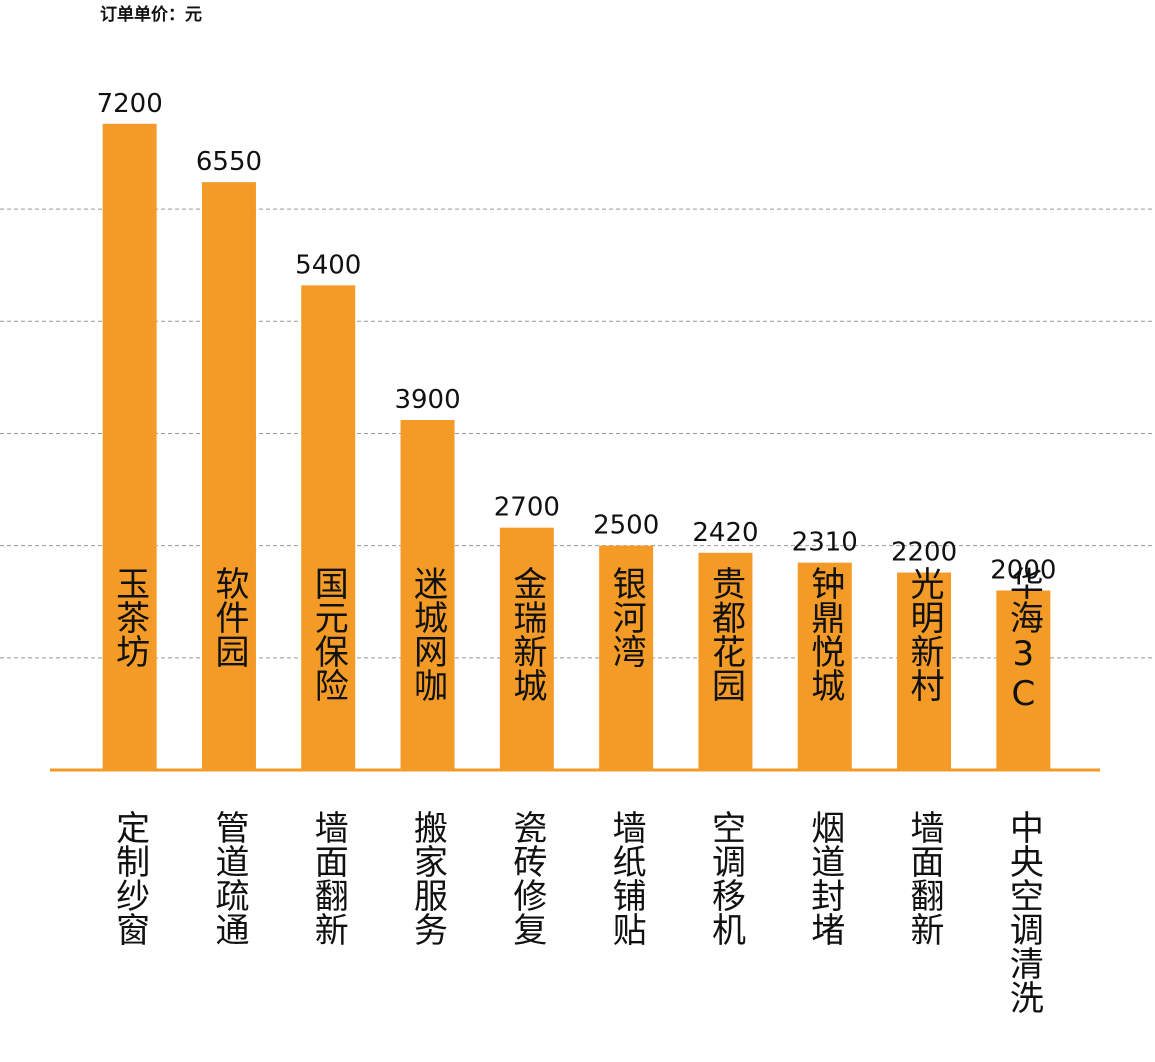  Describe the element at coordinates (428, 878) in the screenshot. I see `x-tick-label: 搬家服务` at that location.